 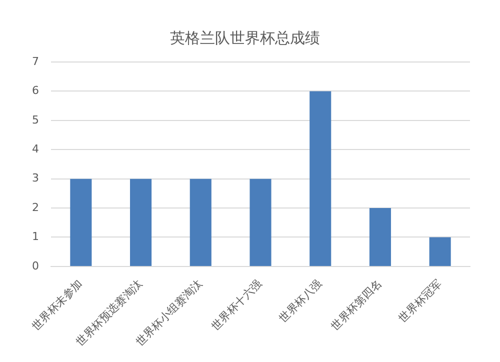 I want to click on x-tick-label: 世界杯第四名, so click(x=356, y=305).